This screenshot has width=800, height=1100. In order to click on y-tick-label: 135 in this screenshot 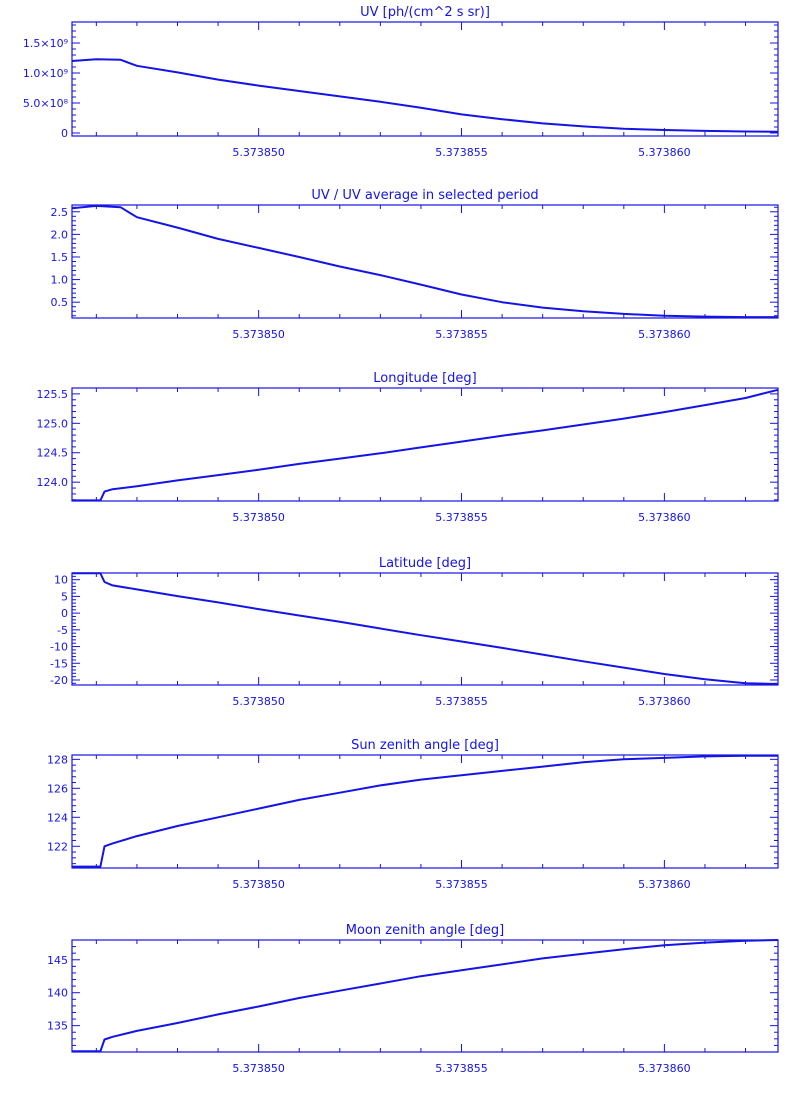, I will do `click(57, 1026)`.